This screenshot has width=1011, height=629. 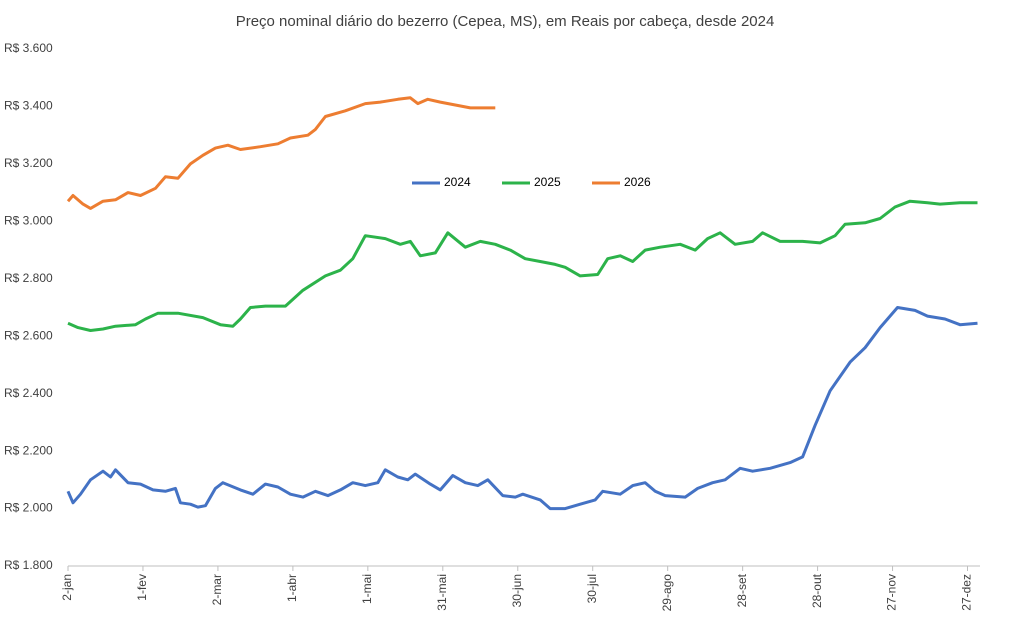 What do you see at coordinates (28, 48) in the screenshot?
I see `y-tick-label: R$ 3.600` at bounding box center [28, 48].